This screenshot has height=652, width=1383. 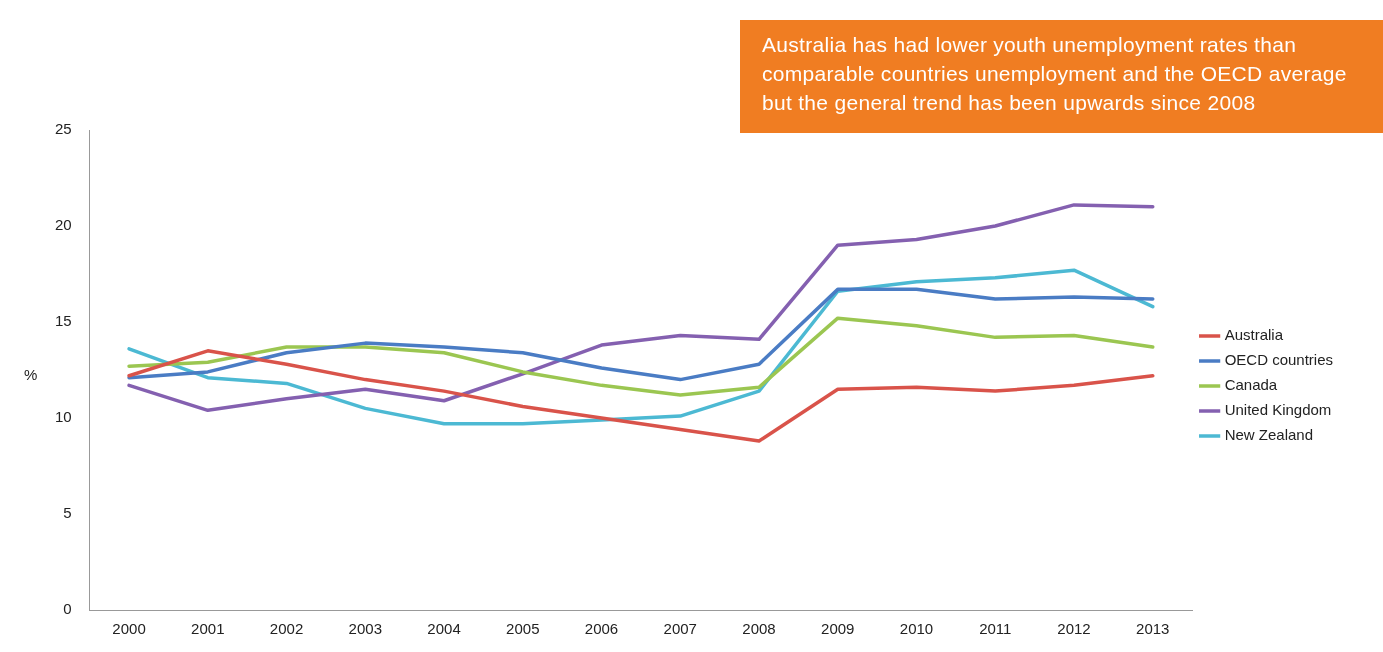 I want to click on x-tick-label: 2010, so click(x=916, y=629).